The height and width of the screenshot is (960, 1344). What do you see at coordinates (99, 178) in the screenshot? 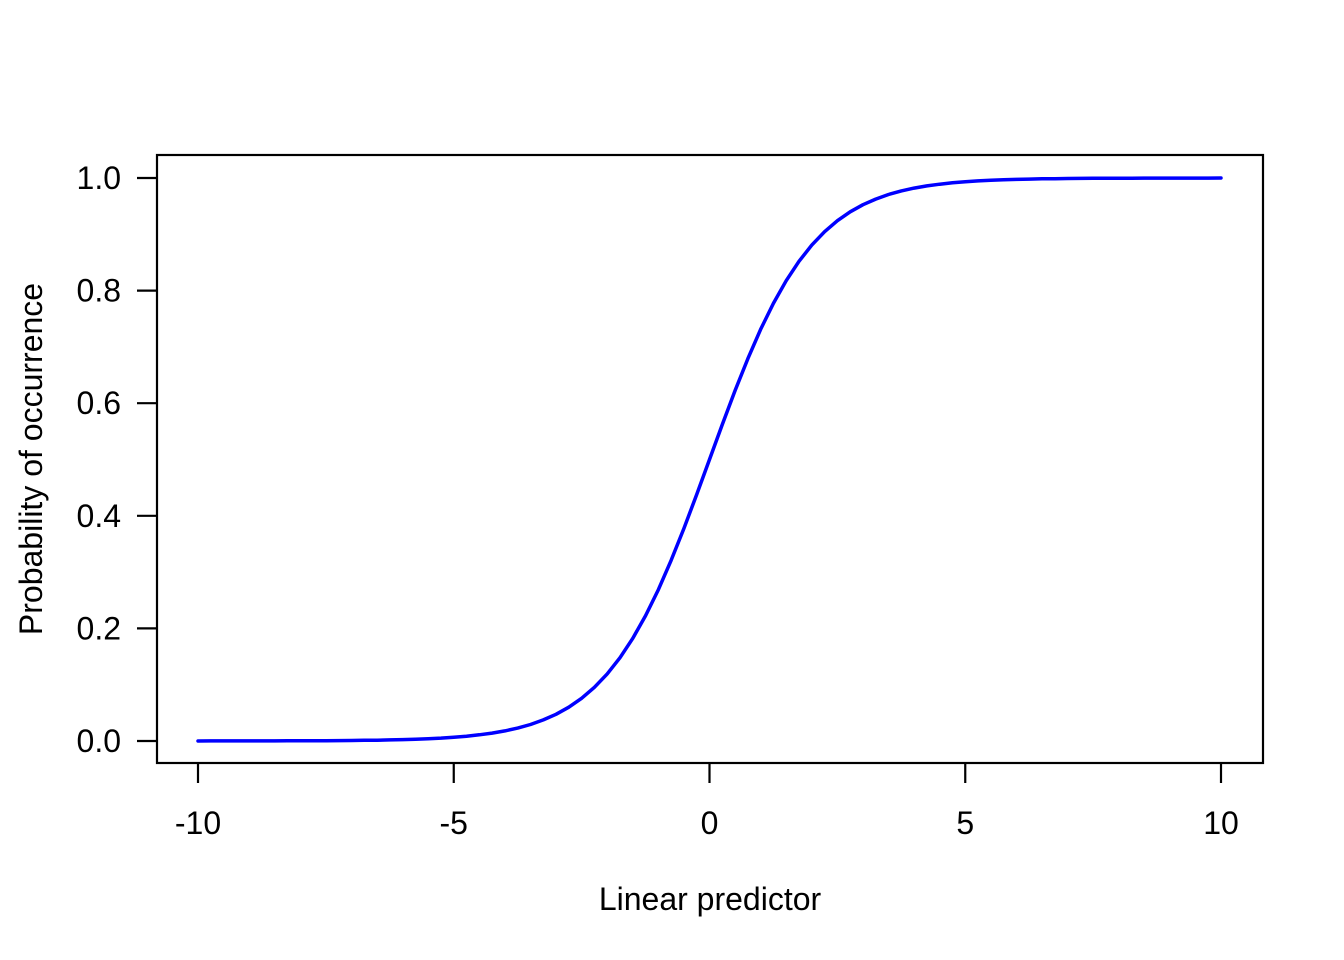
I see `y-axis-tick-label: 1.0` at bounding box center [99, 178].